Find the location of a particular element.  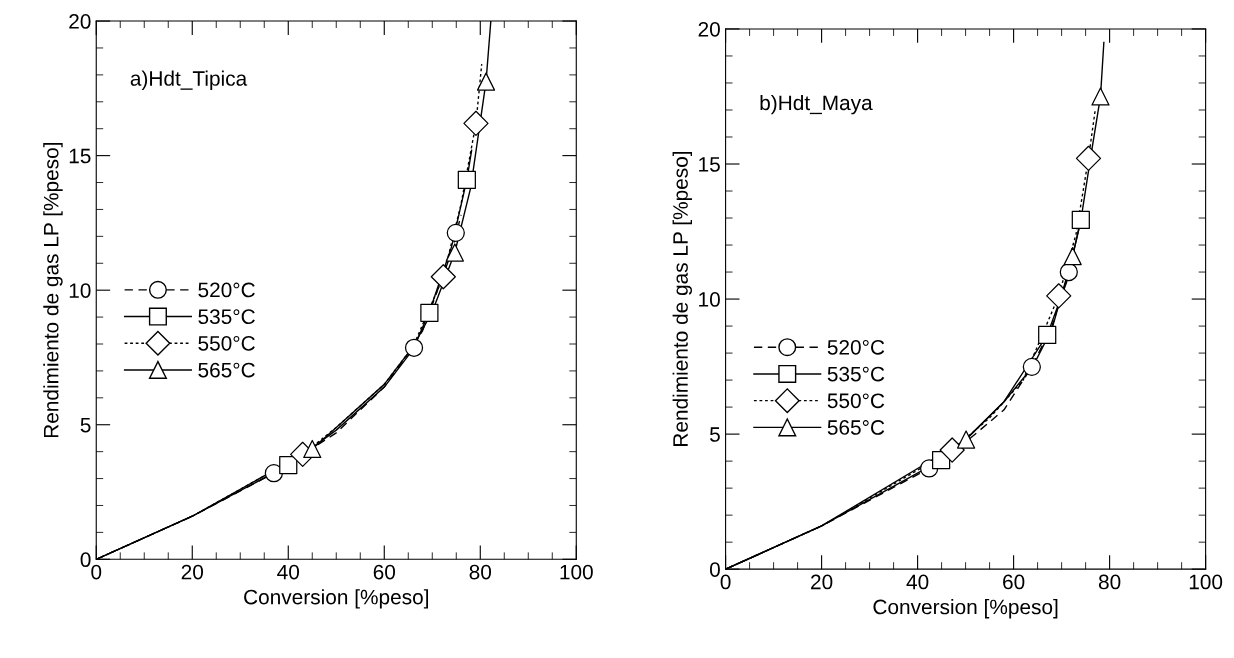

annotation: a)Hdt_Tipica is located at coordinates (189, 80).